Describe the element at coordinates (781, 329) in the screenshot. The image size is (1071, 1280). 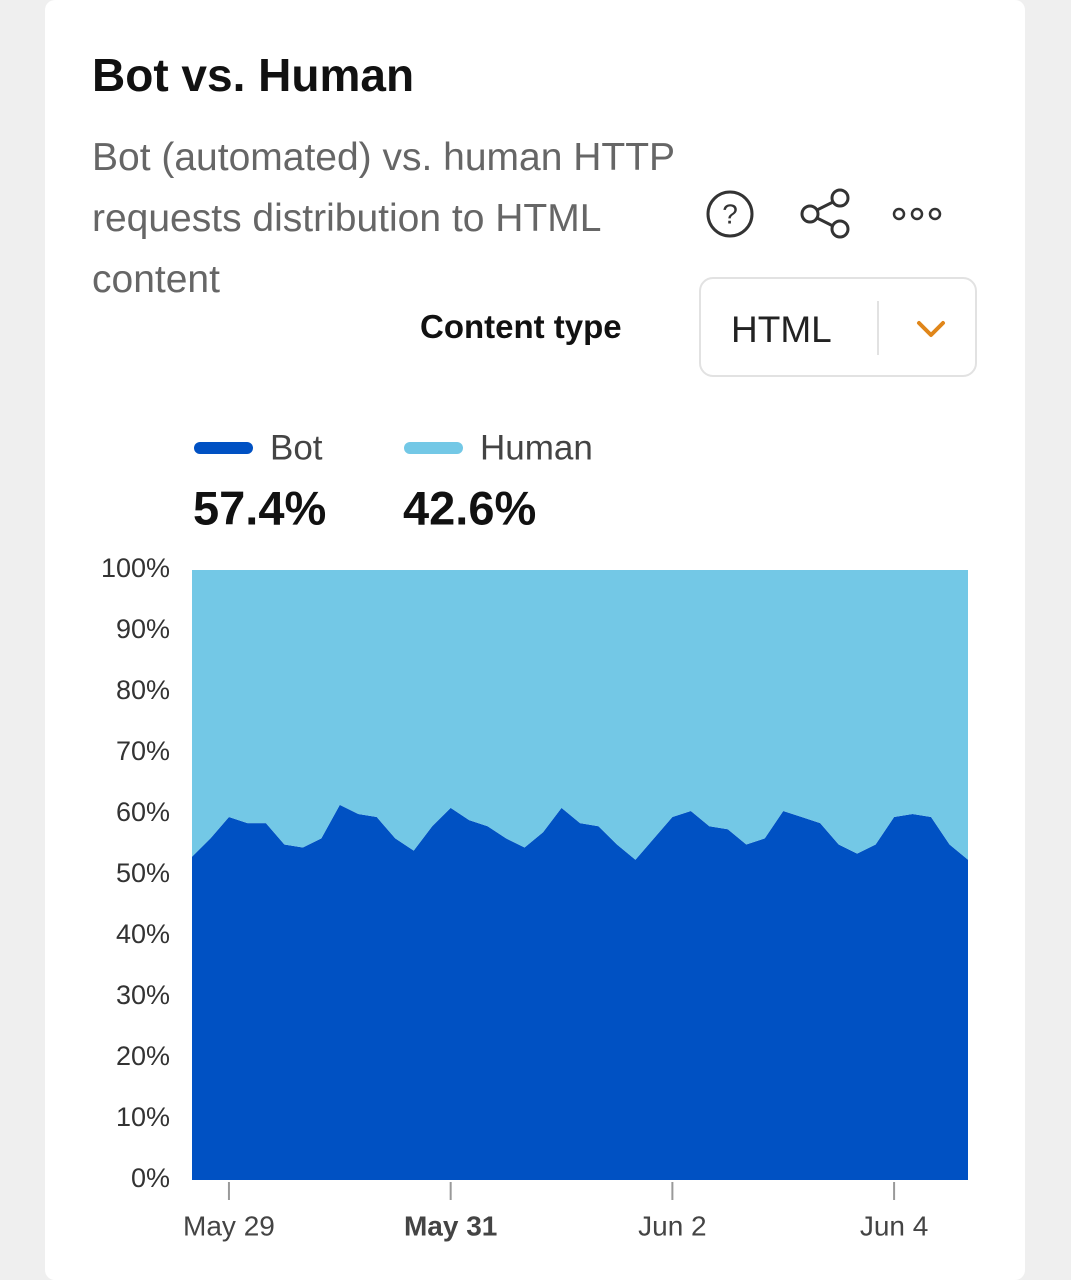
I see `dropdown-value: HTML` at that location.